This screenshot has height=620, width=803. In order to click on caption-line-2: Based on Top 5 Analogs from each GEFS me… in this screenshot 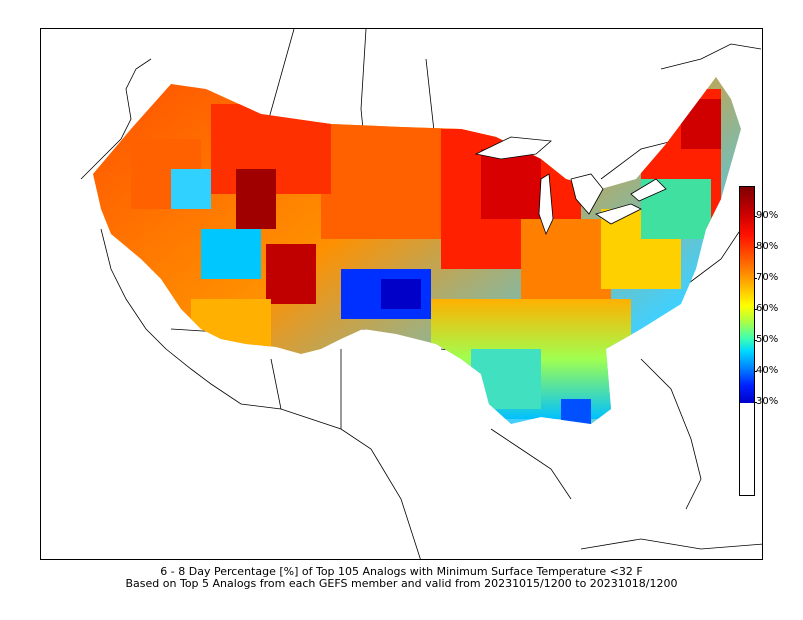, I will do `click(401, 583)`.